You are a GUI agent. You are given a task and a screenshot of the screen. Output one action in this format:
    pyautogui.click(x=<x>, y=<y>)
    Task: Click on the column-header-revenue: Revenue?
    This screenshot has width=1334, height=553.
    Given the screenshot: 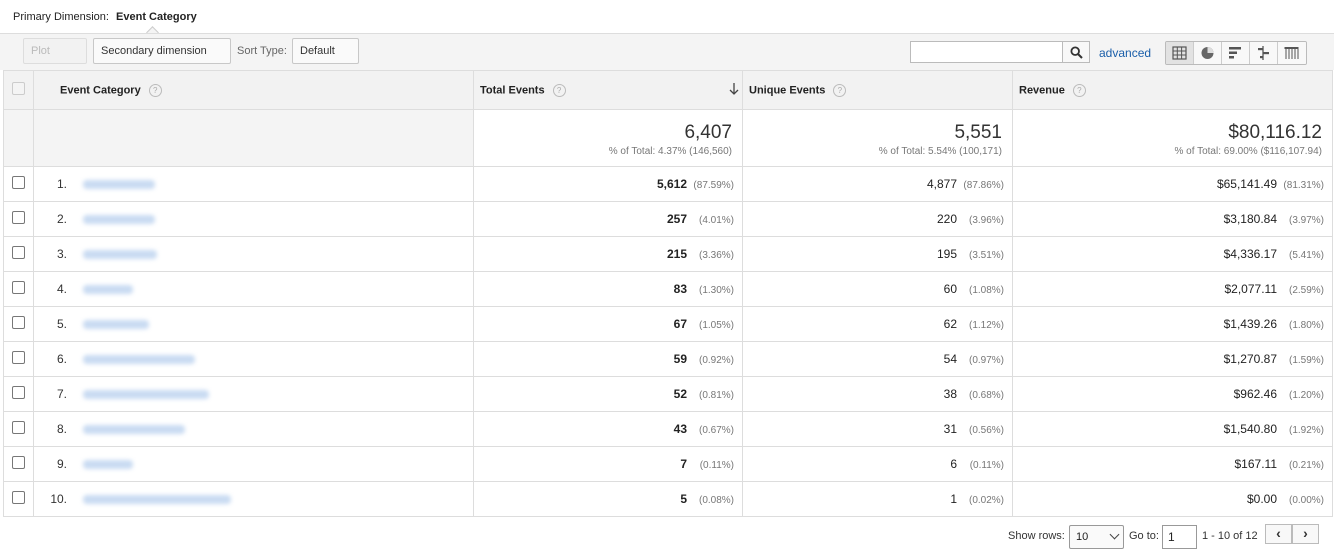 What is the action you would take?
    pyautogui.click(x=1172, y=90)
    